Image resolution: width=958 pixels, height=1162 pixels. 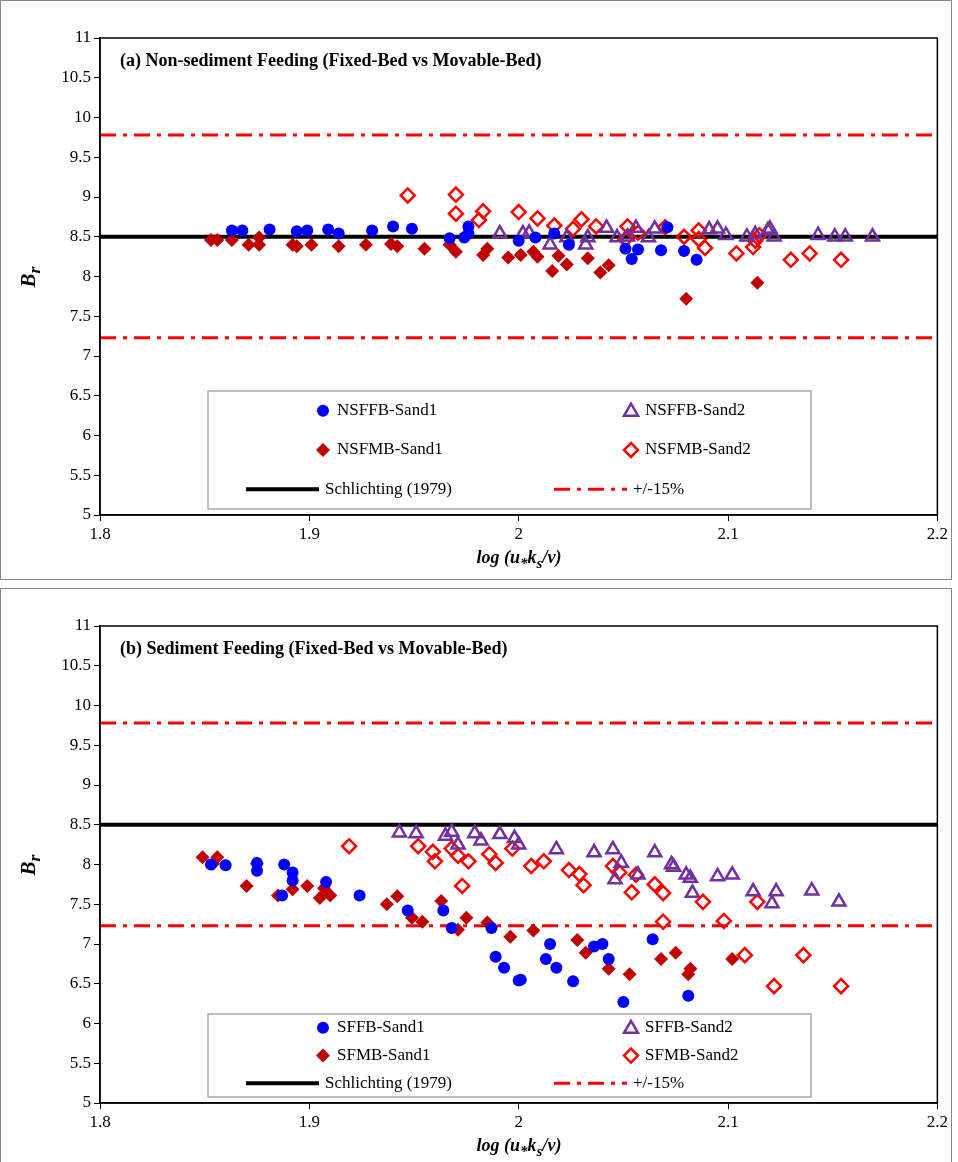 What do you see at coordinates (692, 1054) in the screenshot?
I see `legend-label: SFMB-Sand2` at bounding box center [692, 1054].